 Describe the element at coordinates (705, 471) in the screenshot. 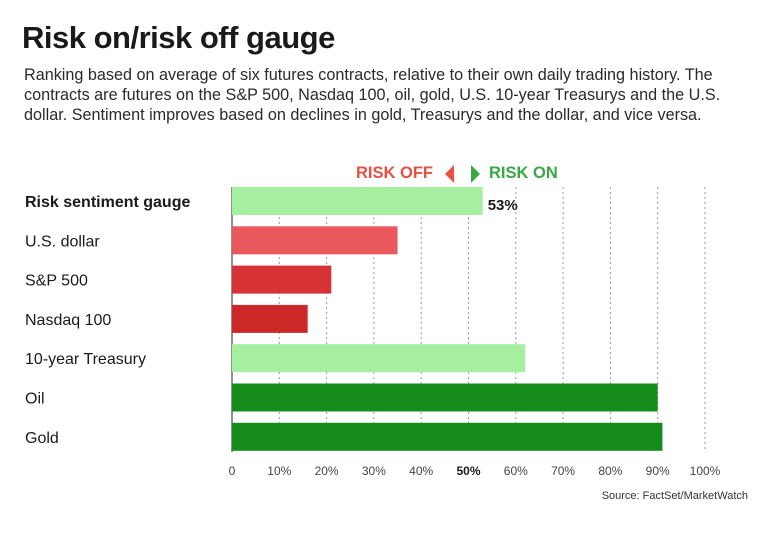

I see `x-tick-label: 100%` at that location.